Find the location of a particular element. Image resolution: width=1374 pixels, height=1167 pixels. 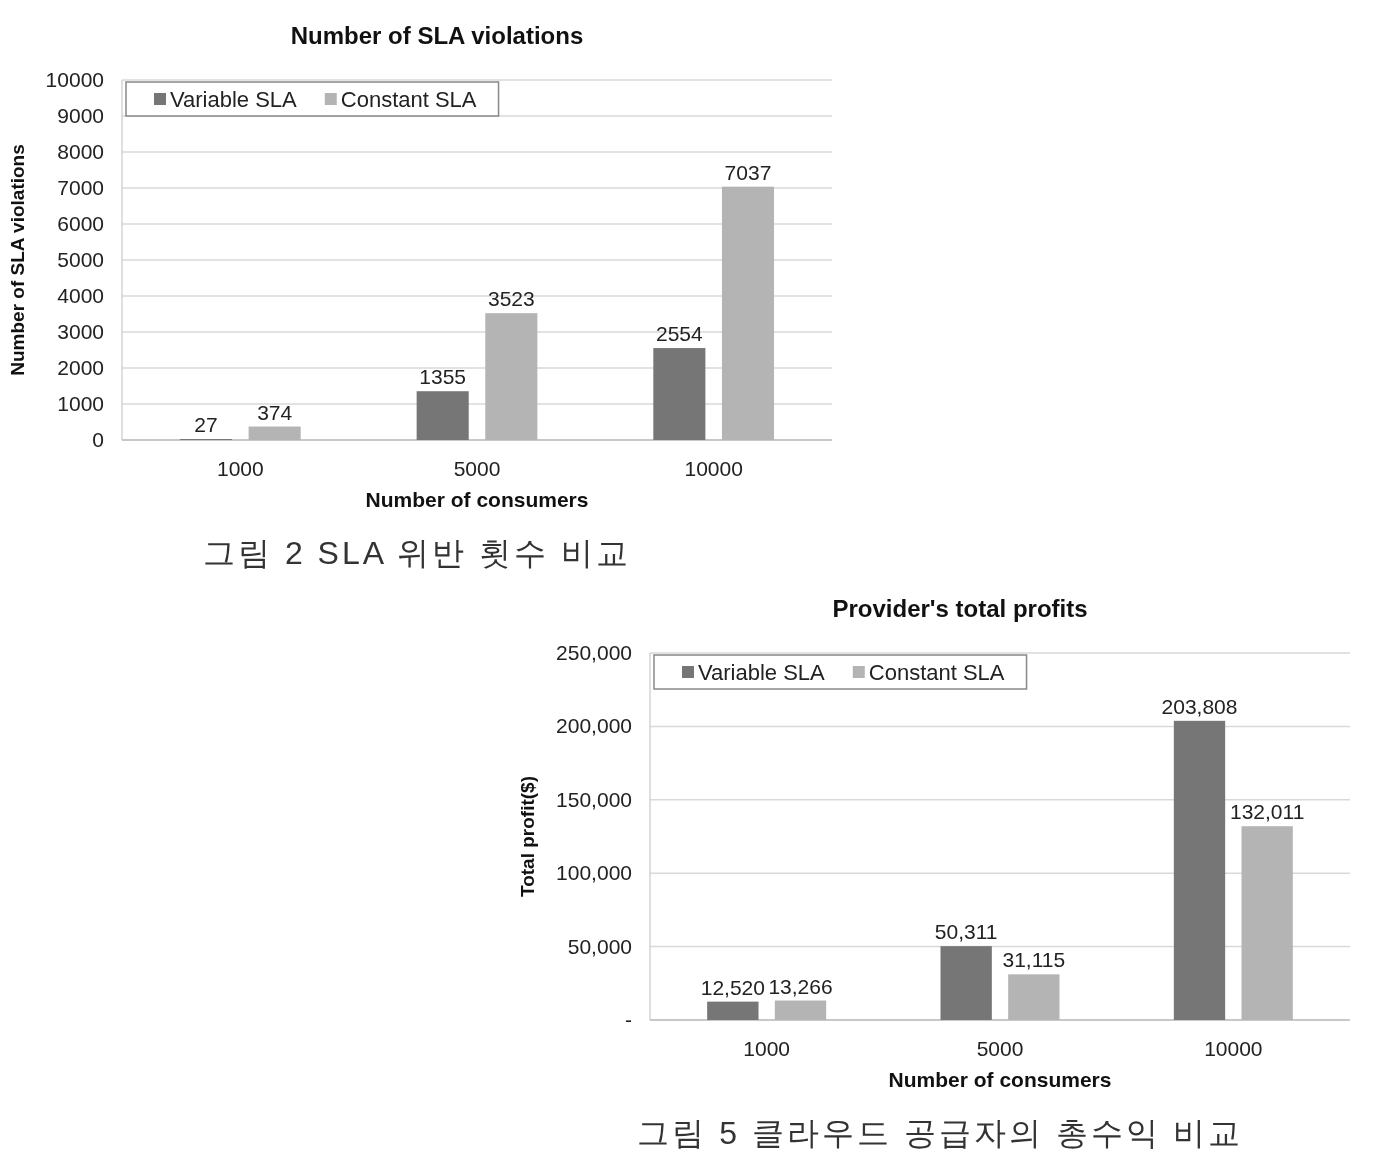

data-label: 1355 is located at coordinates (443, 377).